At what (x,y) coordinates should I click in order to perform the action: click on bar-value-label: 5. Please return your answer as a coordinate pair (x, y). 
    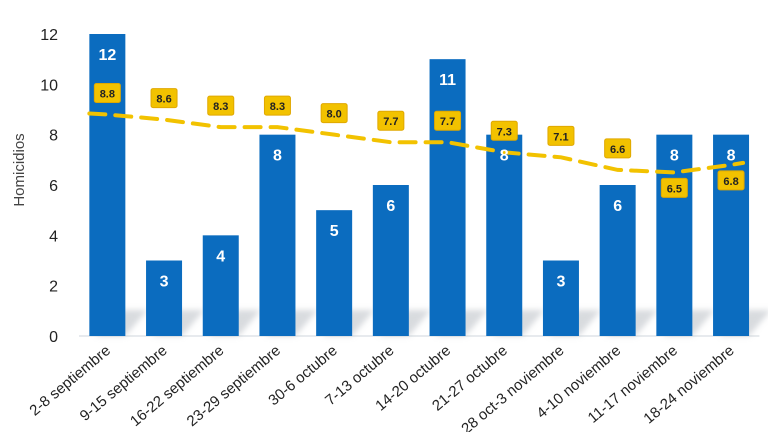
    Looking at the image, I should click on (334, 231).